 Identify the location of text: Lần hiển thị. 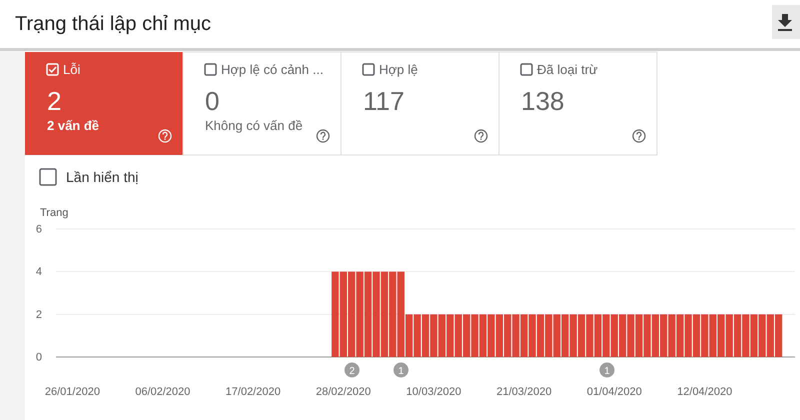
(102, 177).